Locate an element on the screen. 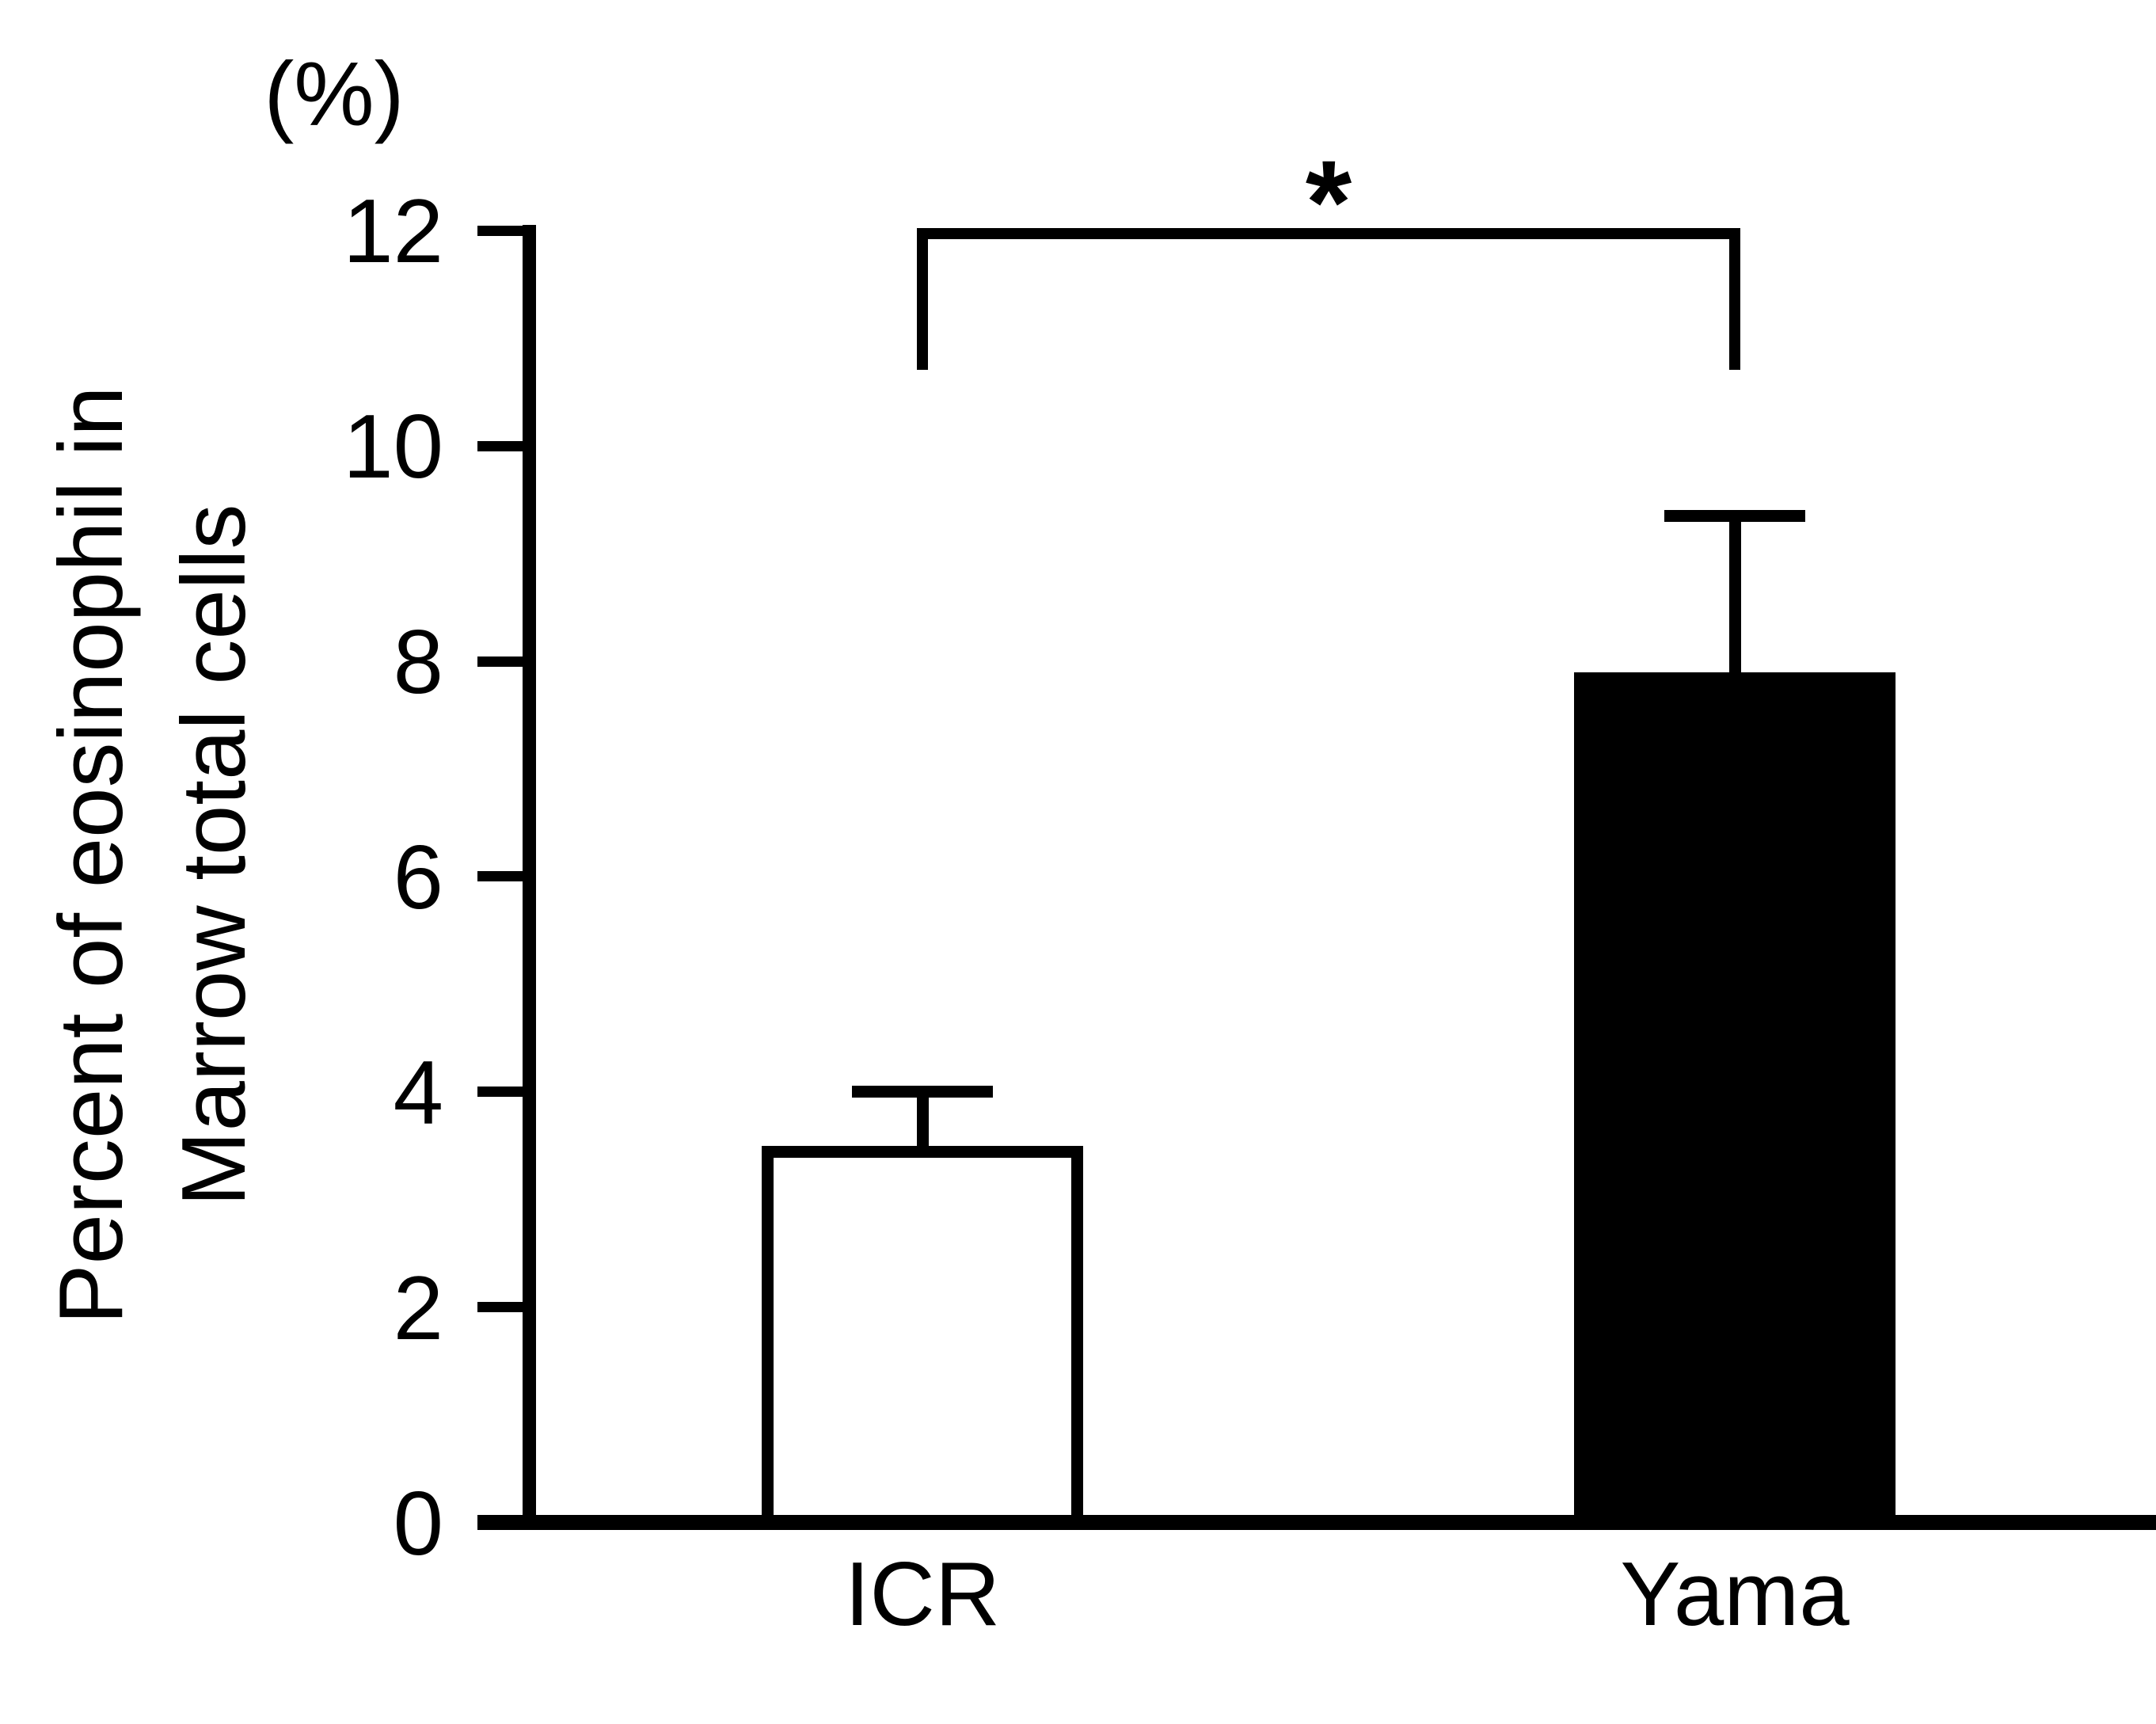  bar-yama is located at coordinates (1735, 1101).